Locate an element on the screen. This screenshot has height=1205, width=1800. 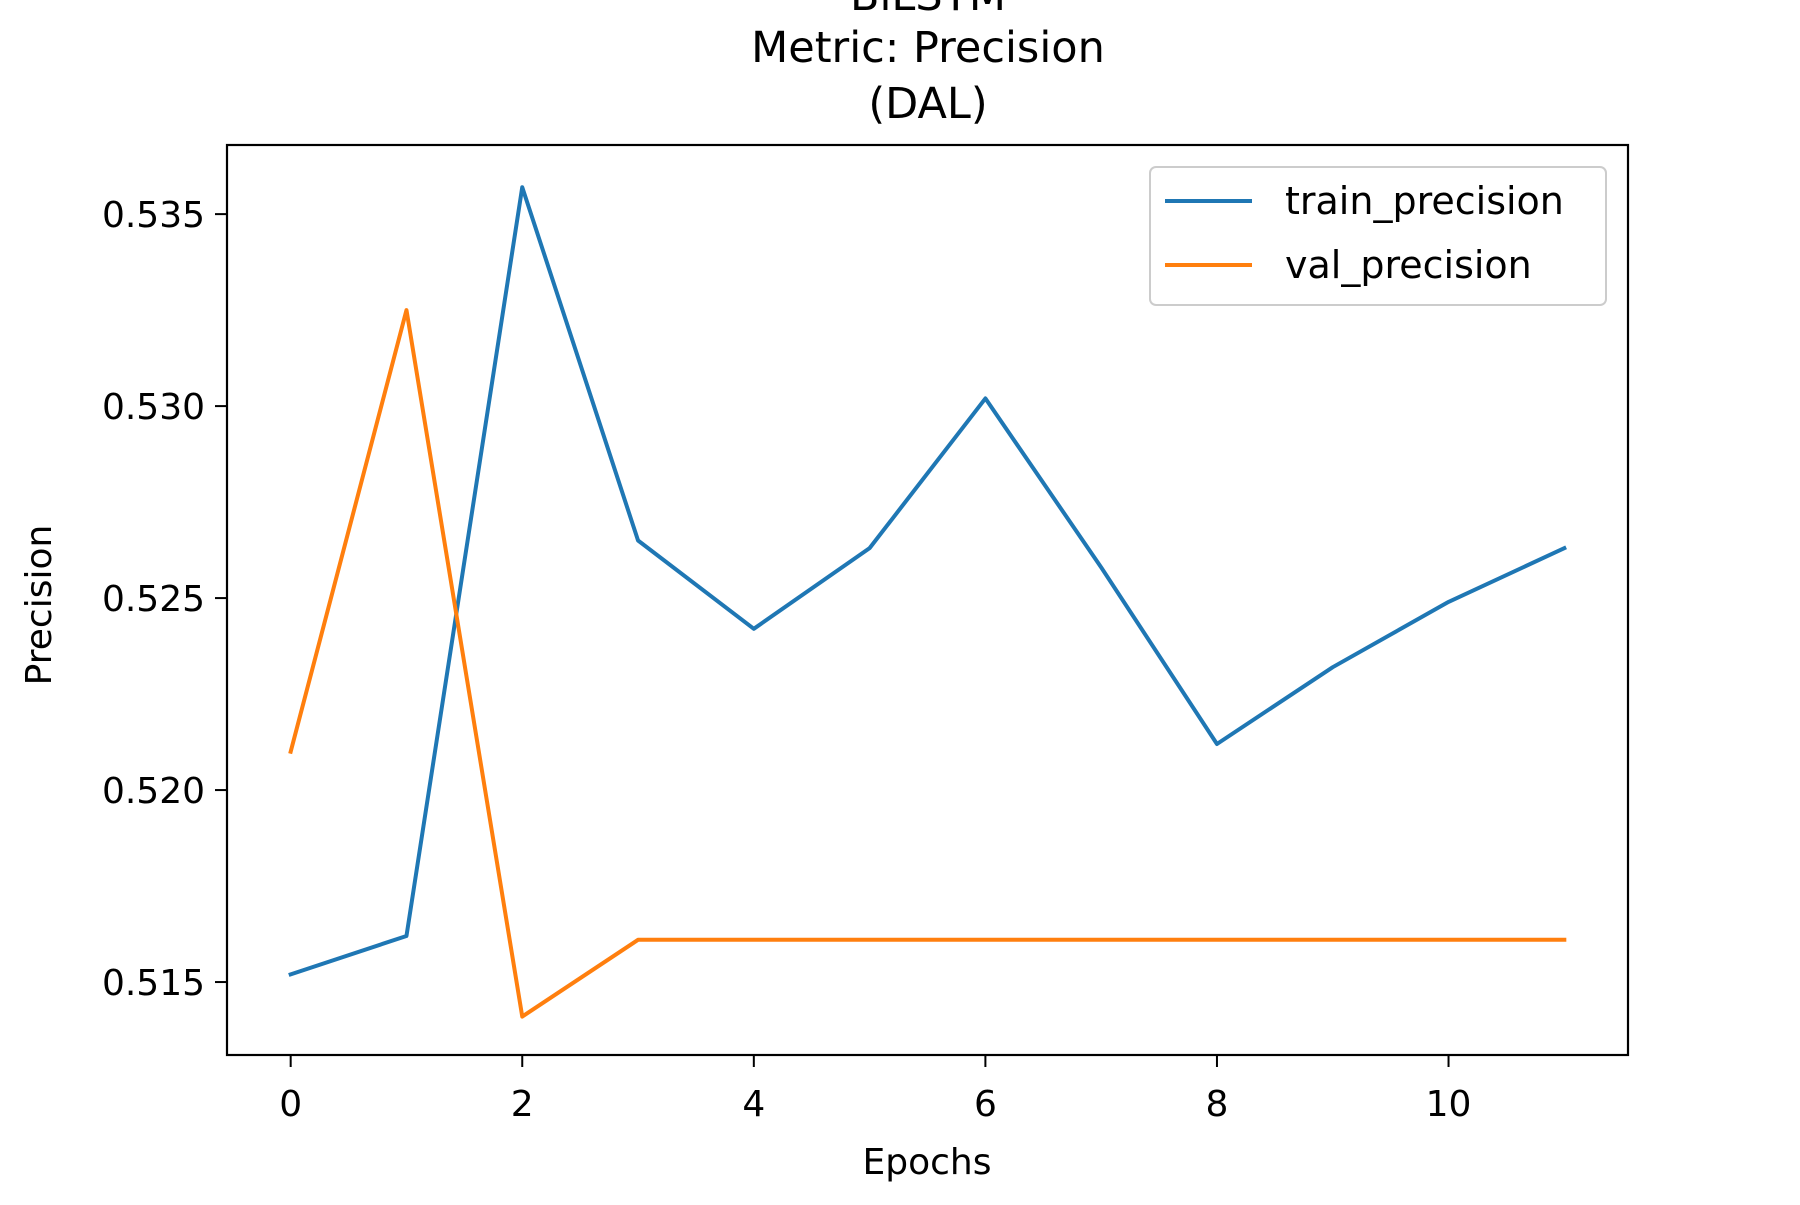
legend-box is located at coordinates (1378, 236).